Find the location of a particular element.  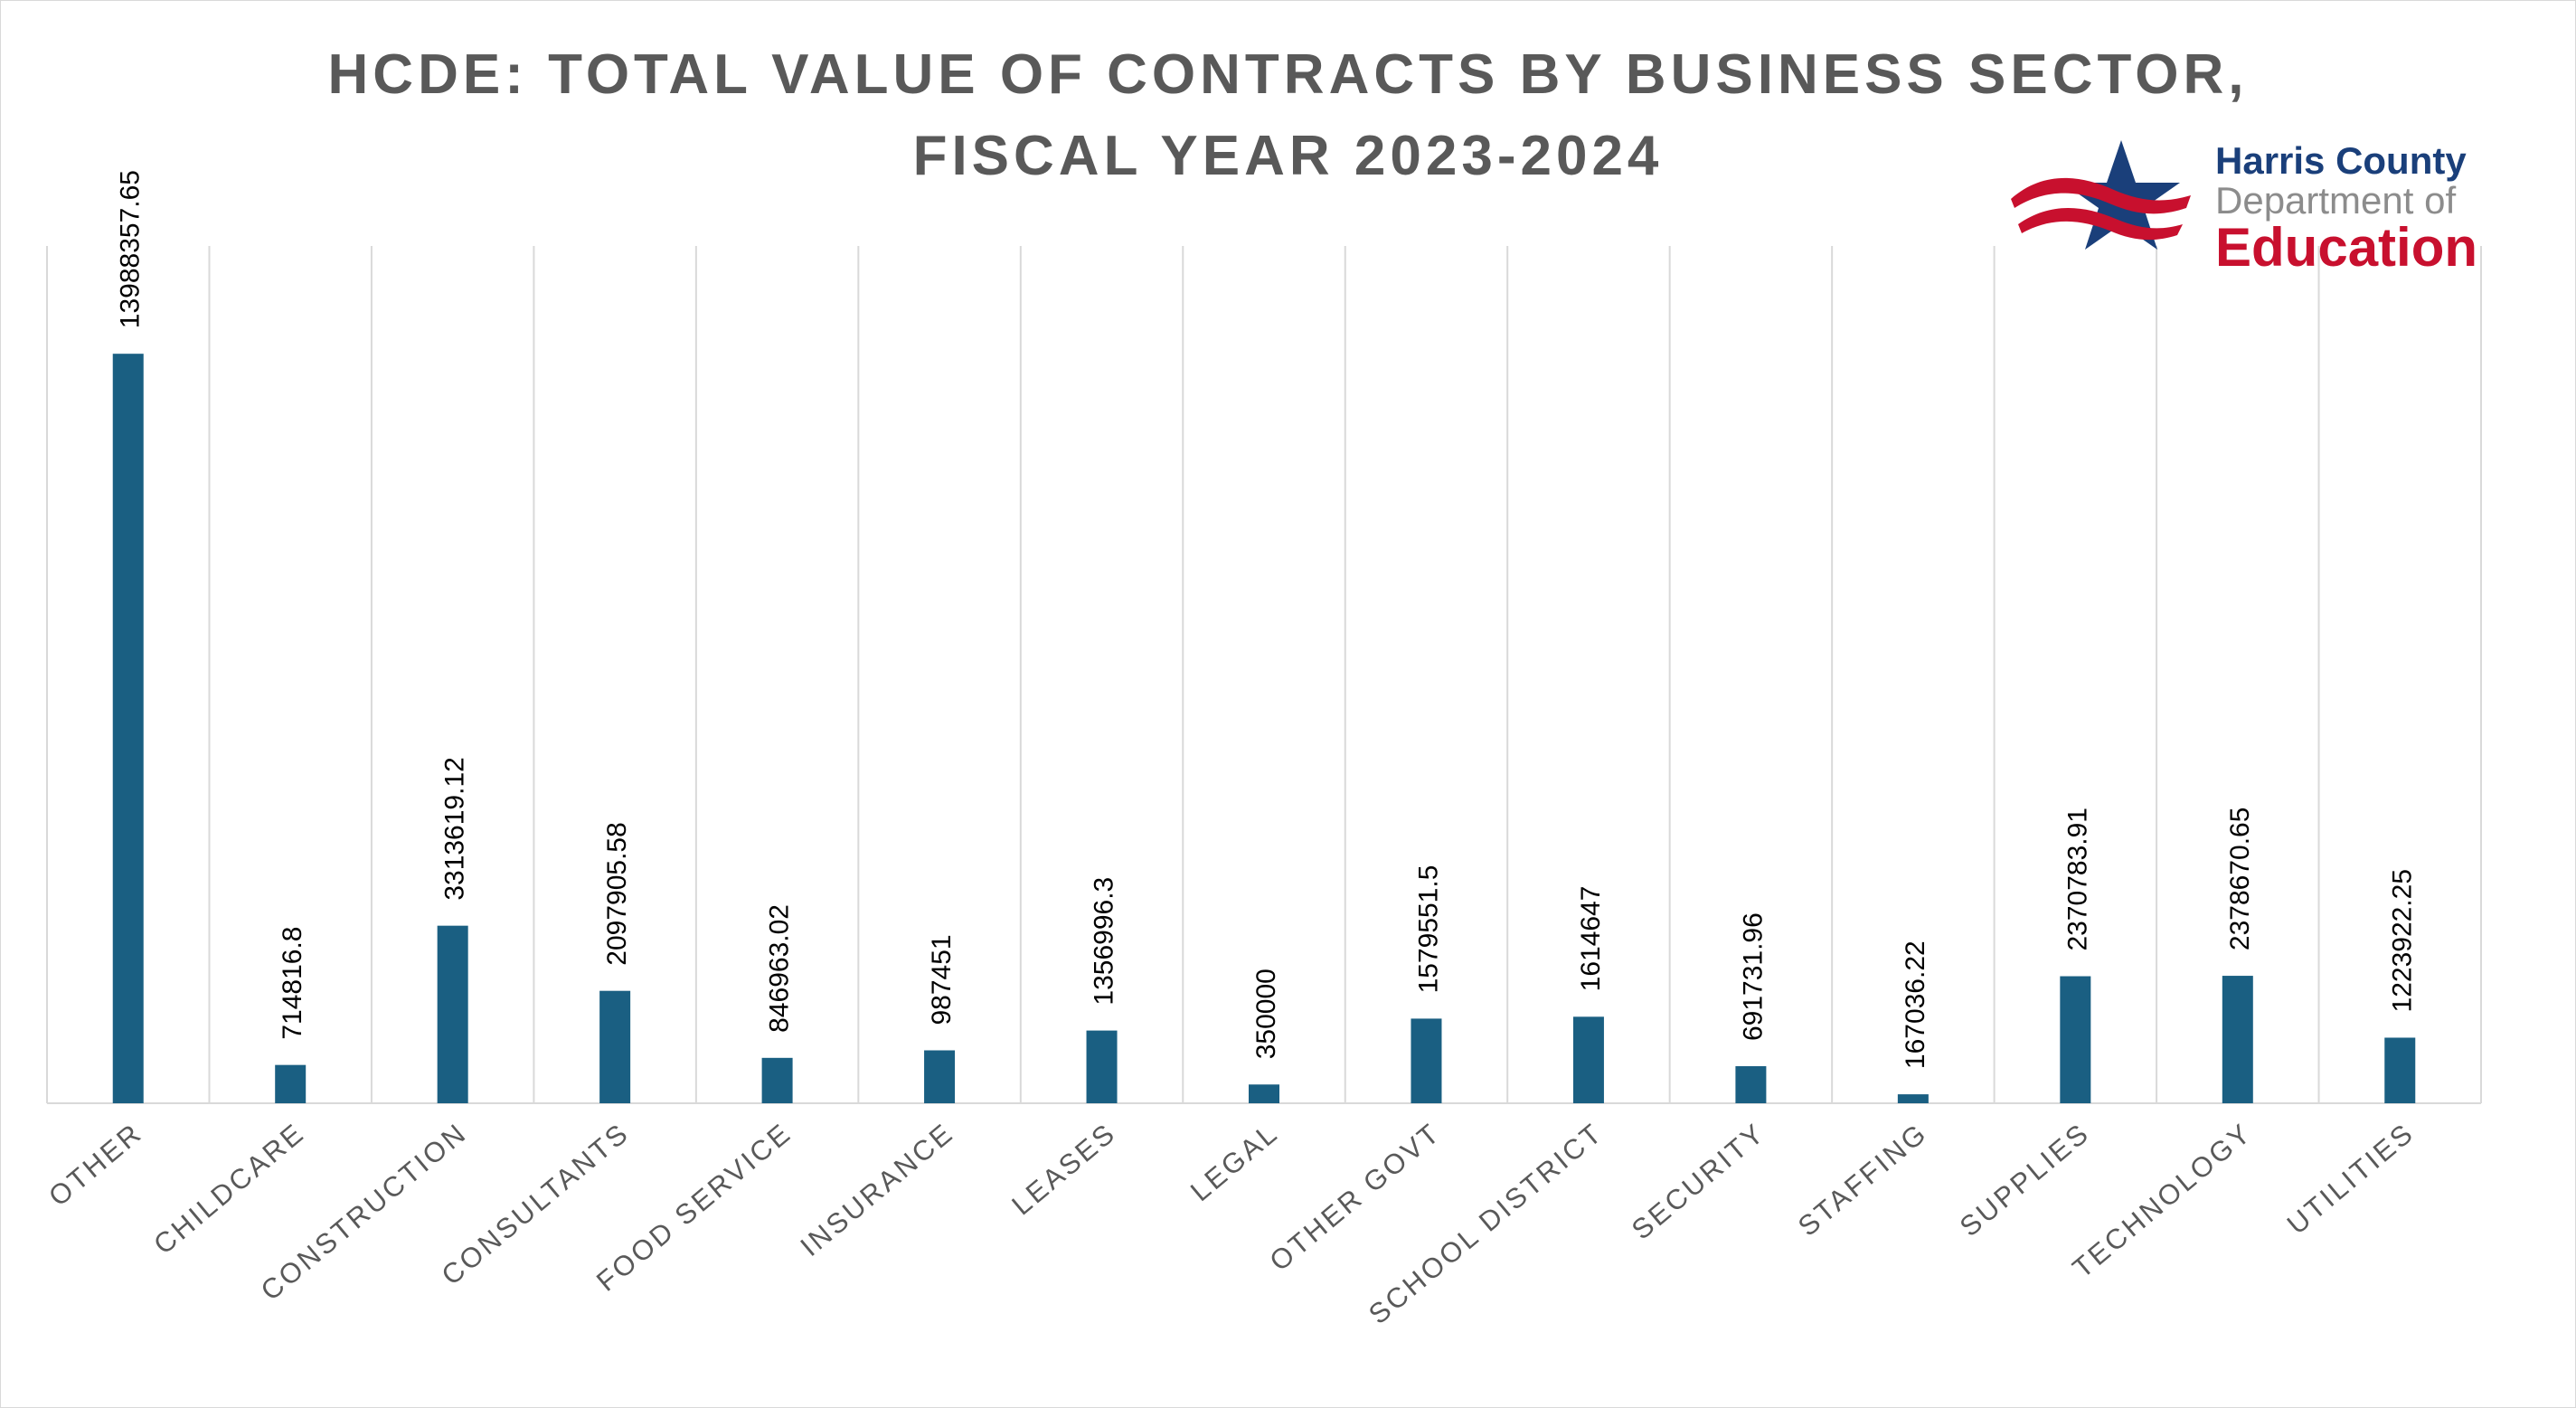

x-tick-label-other: OTHER is located at coordinates (95, 1165).